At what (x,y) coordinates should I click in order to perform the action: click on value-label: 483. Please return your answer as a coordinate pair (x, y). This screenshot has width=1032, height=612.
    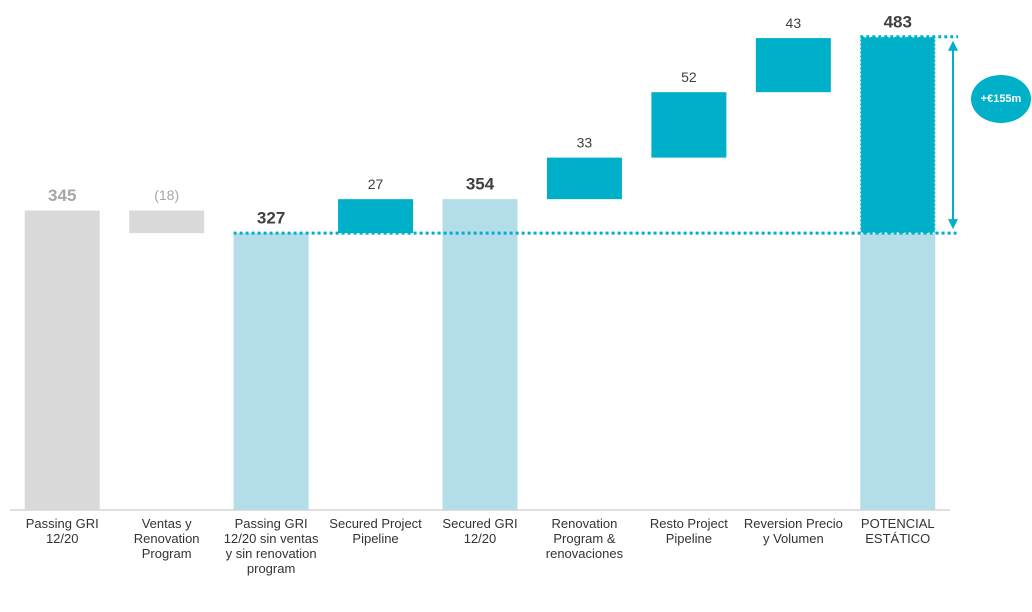
    Looking at the image, I should click on (898, 21).